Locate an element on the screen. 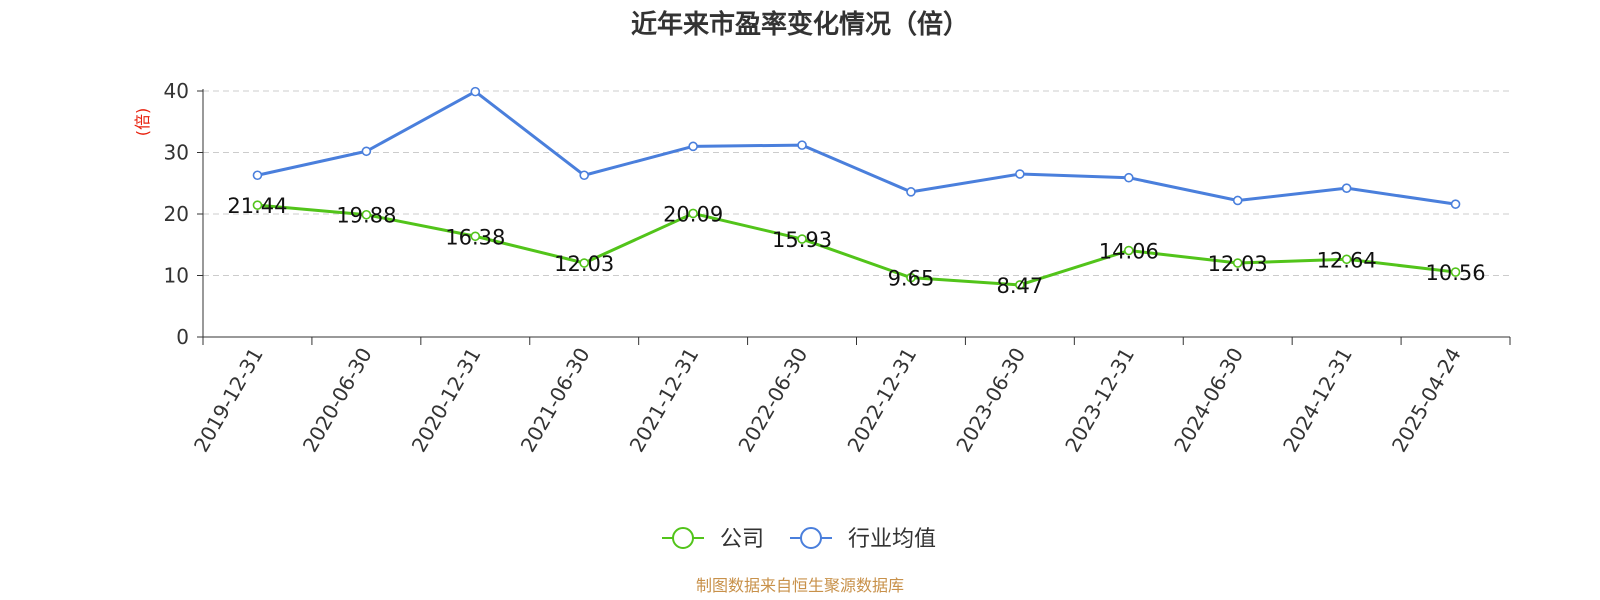  data-label: 9.65 is located at coordinates (911, 279).